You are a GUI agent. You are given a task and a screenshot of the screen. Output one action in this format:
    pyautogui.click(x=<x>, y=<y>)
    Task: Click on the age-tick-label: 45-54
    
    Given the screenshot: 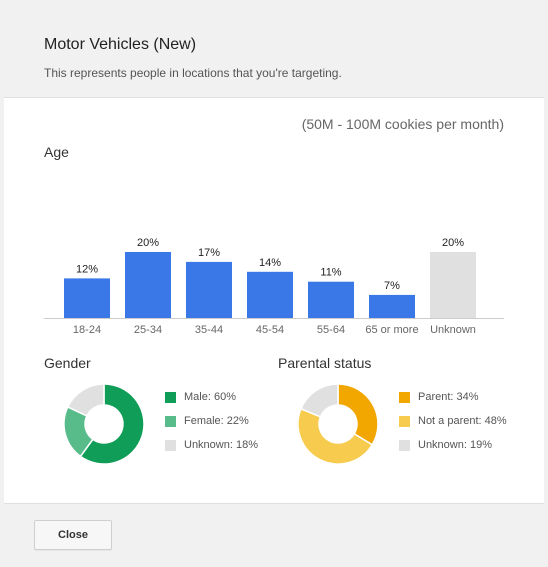 What is the action you would take?
    pyautogui.click(x=270, y=330)
    